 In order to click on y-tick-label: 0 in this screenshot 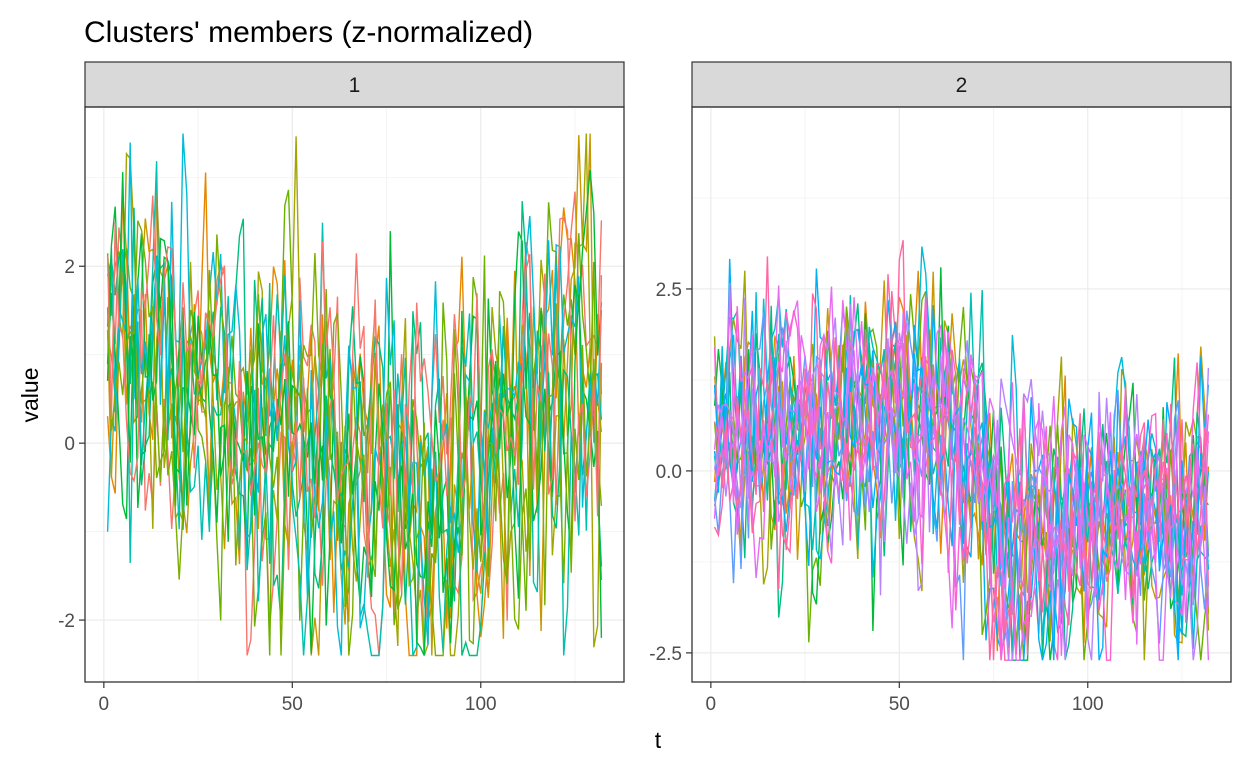, I will do `click(69, 444)`.